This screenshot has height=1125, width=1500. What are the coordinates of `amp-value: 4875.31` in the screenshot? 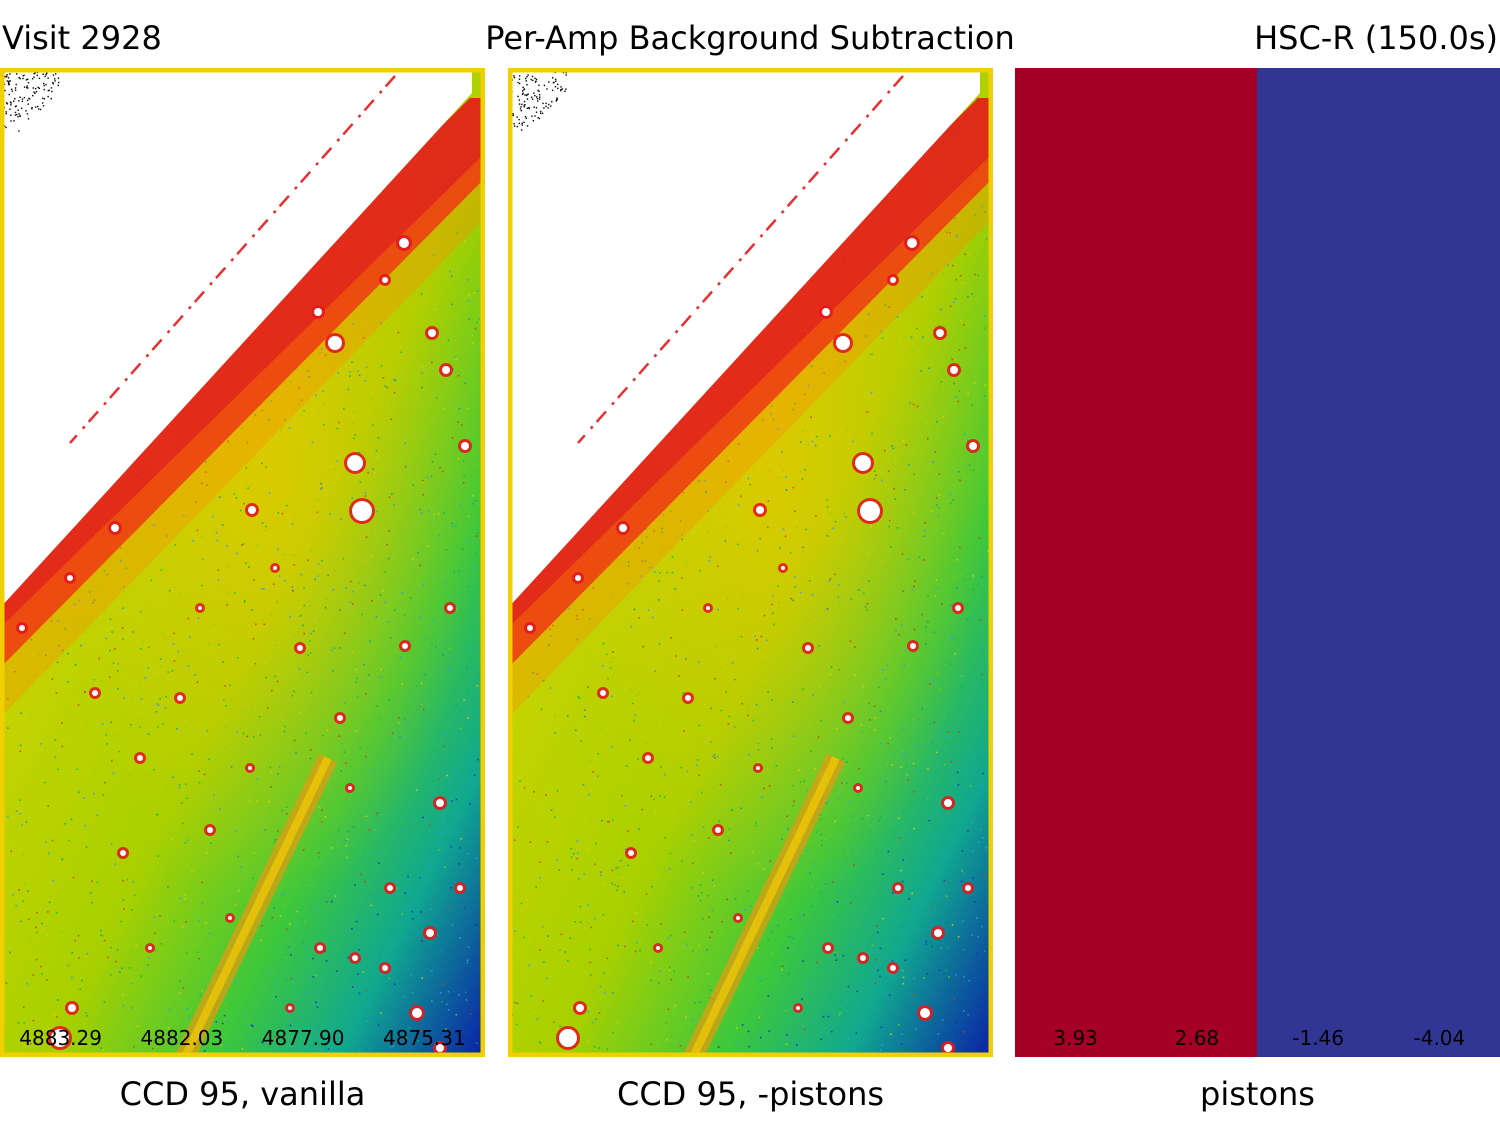 It's located at (424, 1038).